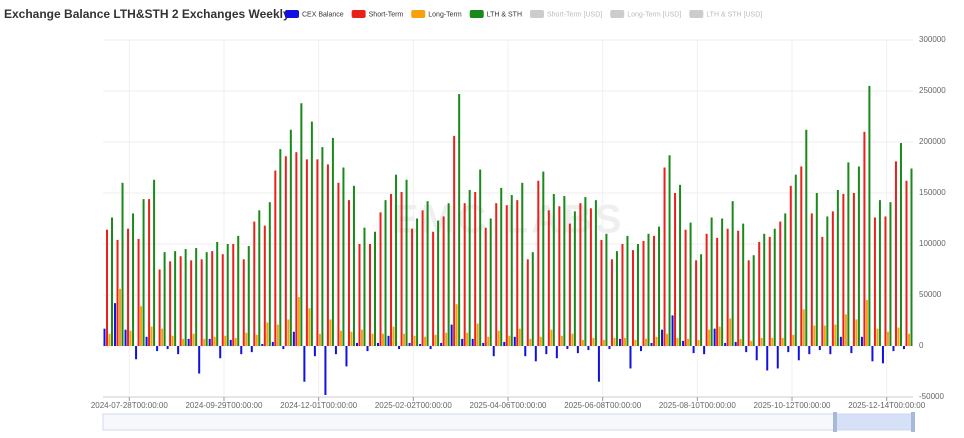 The width and height of the screenshot is (964, 438). What do you see at coordinates (932, 243) in the screenshot?
I see `y-tick-label: 100000` at bounding box center [932, 243].